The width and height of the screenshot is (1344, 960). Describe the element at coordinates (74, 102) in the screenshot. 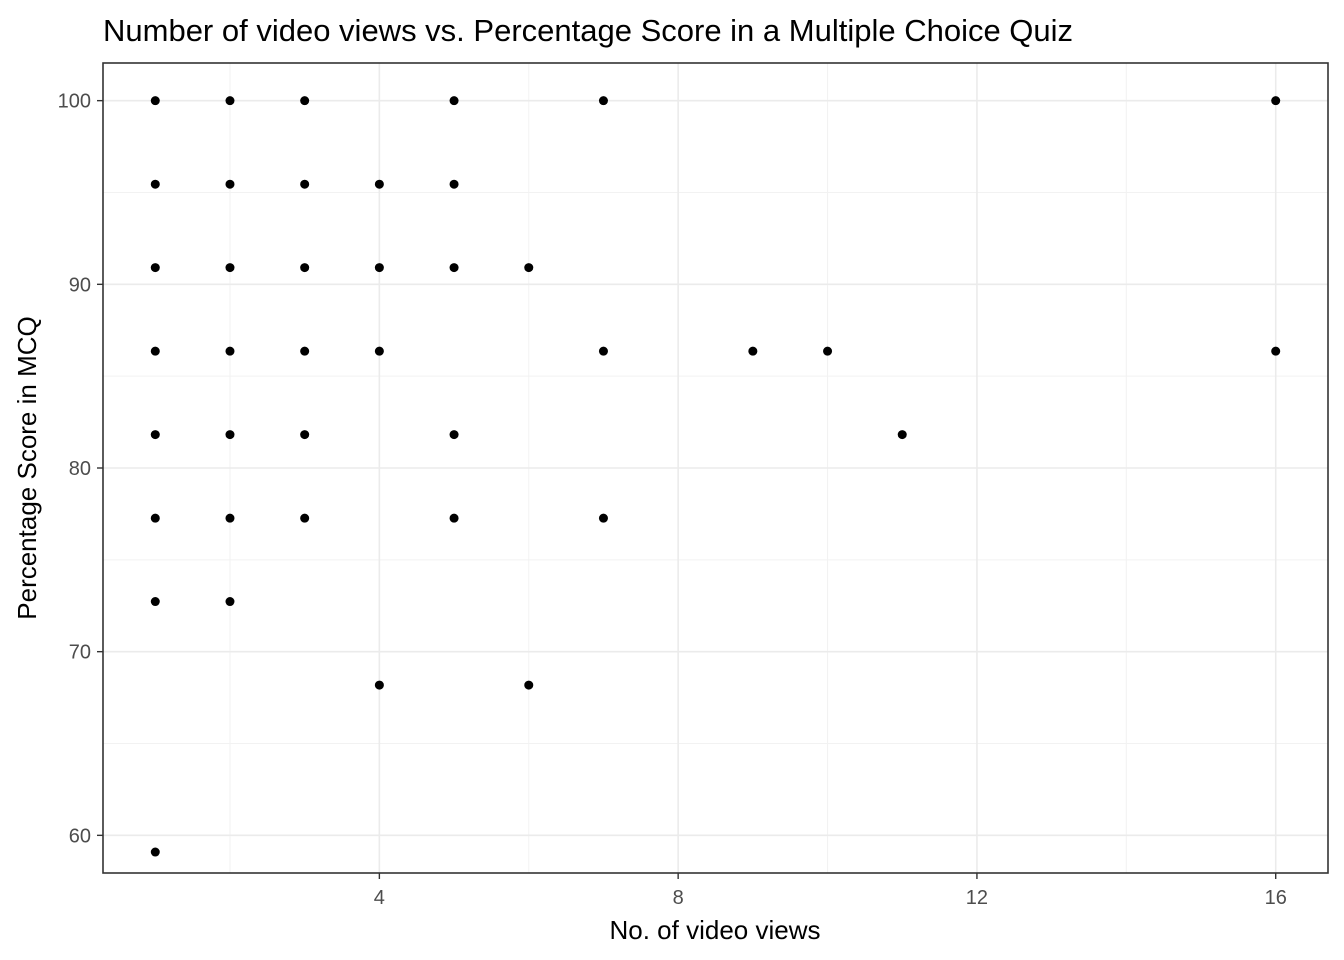

I see `y-tick-label: 100` at that location.